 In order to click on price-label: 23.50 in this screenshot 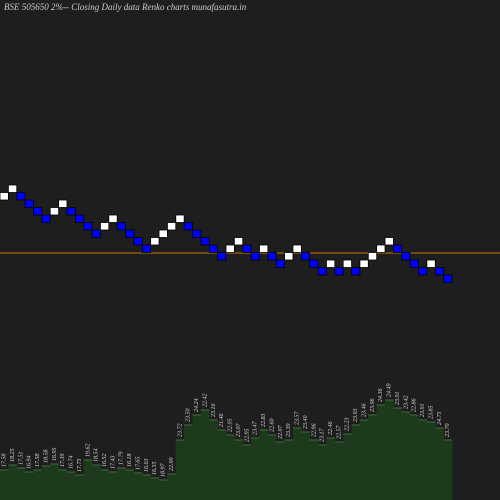, I will do `click(189, 416)`.